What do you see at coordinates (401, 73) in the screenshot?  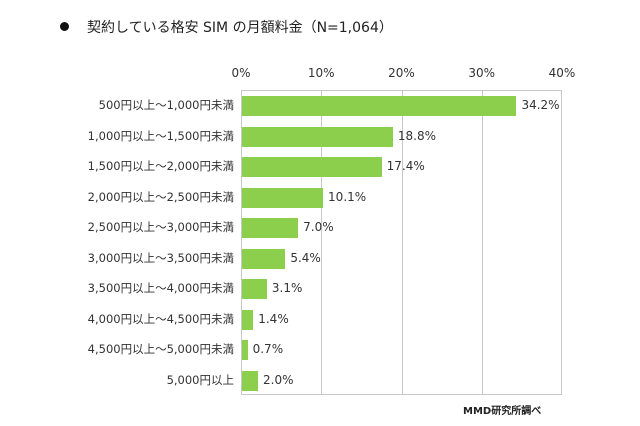 I see `x-tick-label: 20%` at bounding box center [401, 73].